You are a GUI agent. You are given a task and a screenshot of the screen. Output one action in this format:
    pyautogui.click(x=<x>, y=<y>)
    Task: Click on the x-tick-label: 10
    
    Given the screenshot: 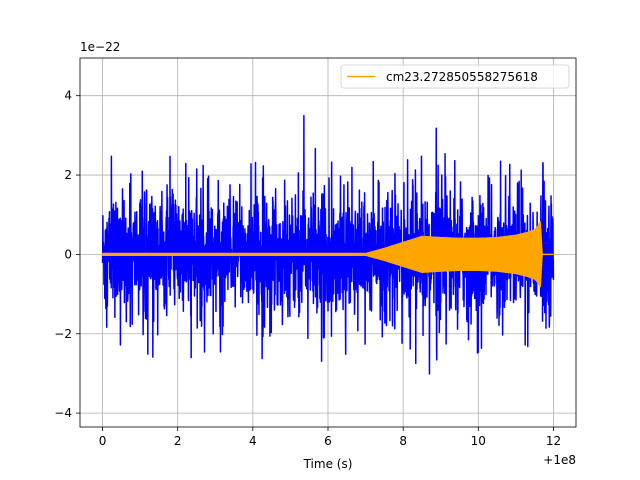 What is the action you would take?
    pyautogui.click(x=478, y=441)
    